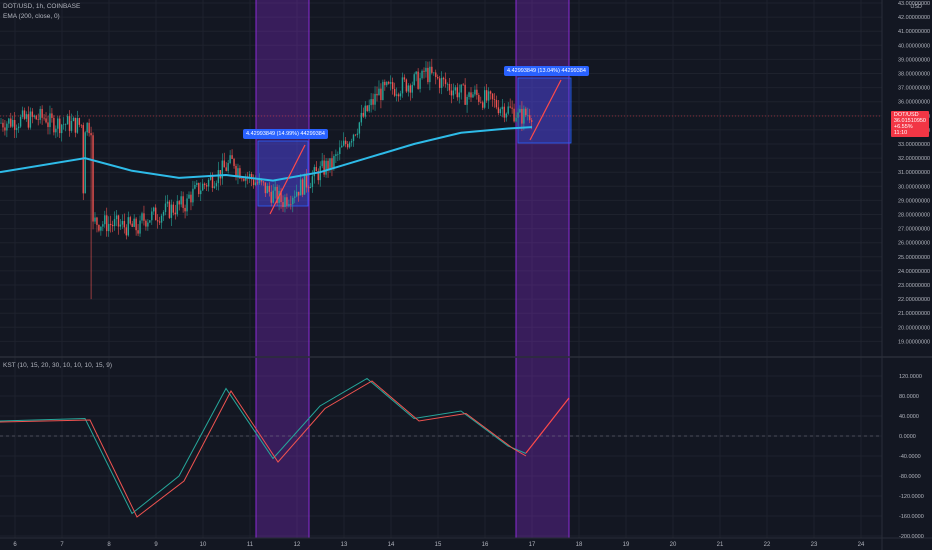 The width and height of the screenshot is (932, 550). Describe the element at coordinates (906, 115) in the screenshot. I see `current-price-symbol: DOT/USD` at that location.